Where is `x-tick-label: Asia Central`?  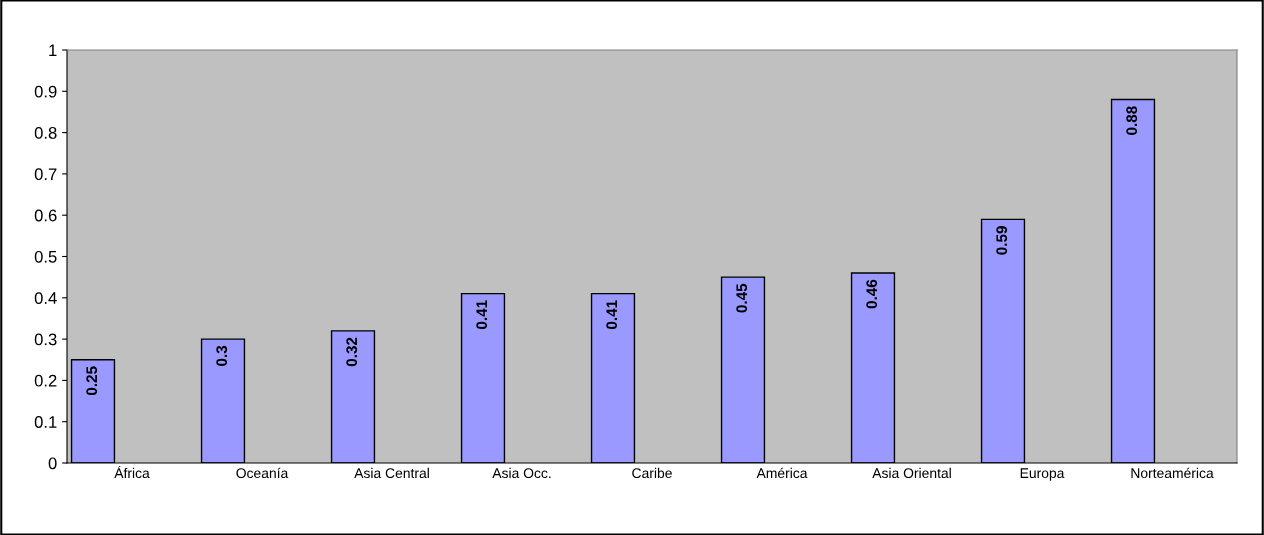
x-tick-label: Asia Central is located at coordinates (391, 473).